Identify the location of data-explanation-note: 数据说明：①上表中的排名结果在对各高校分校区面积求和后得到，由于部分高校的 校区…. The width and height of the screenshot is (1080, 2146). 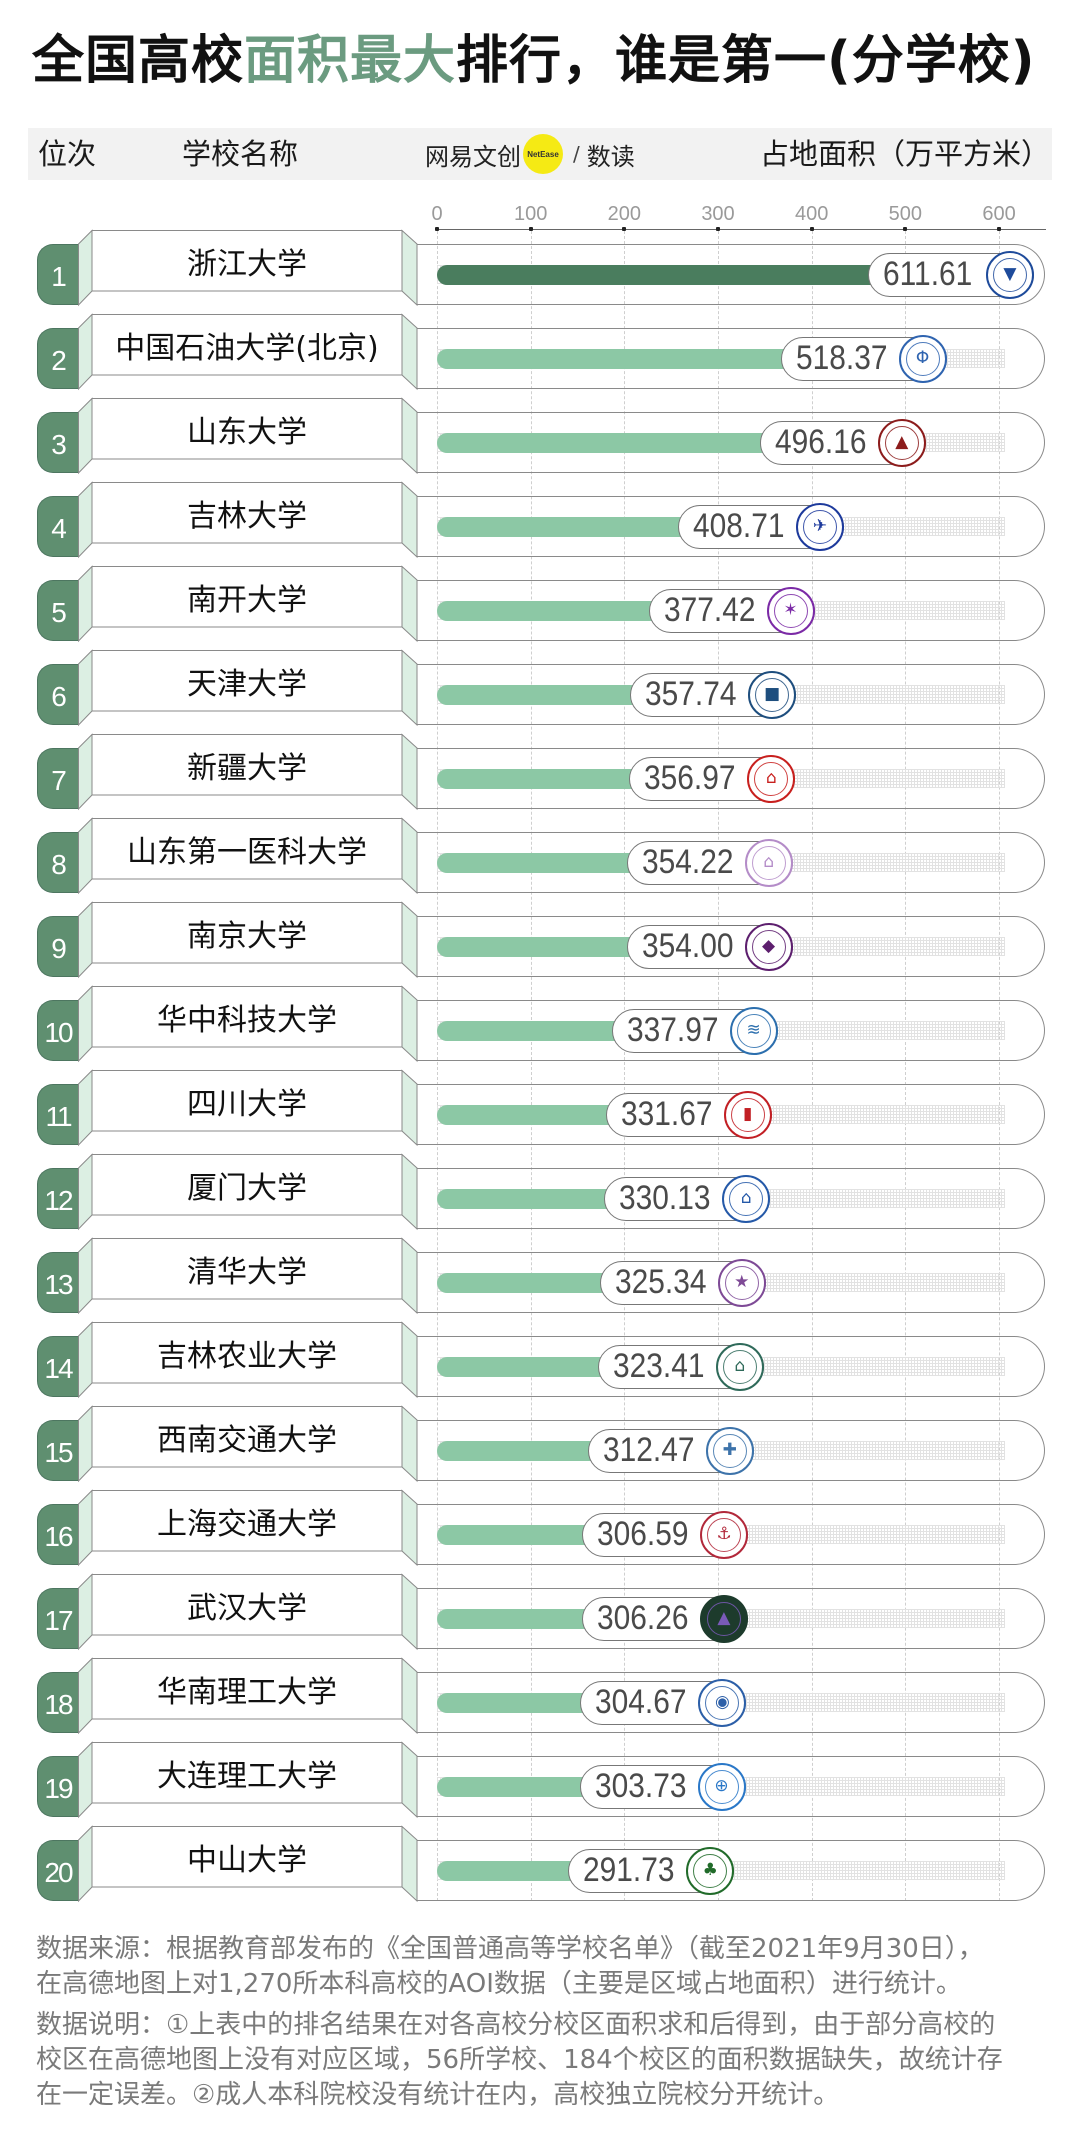
(546, 2060).